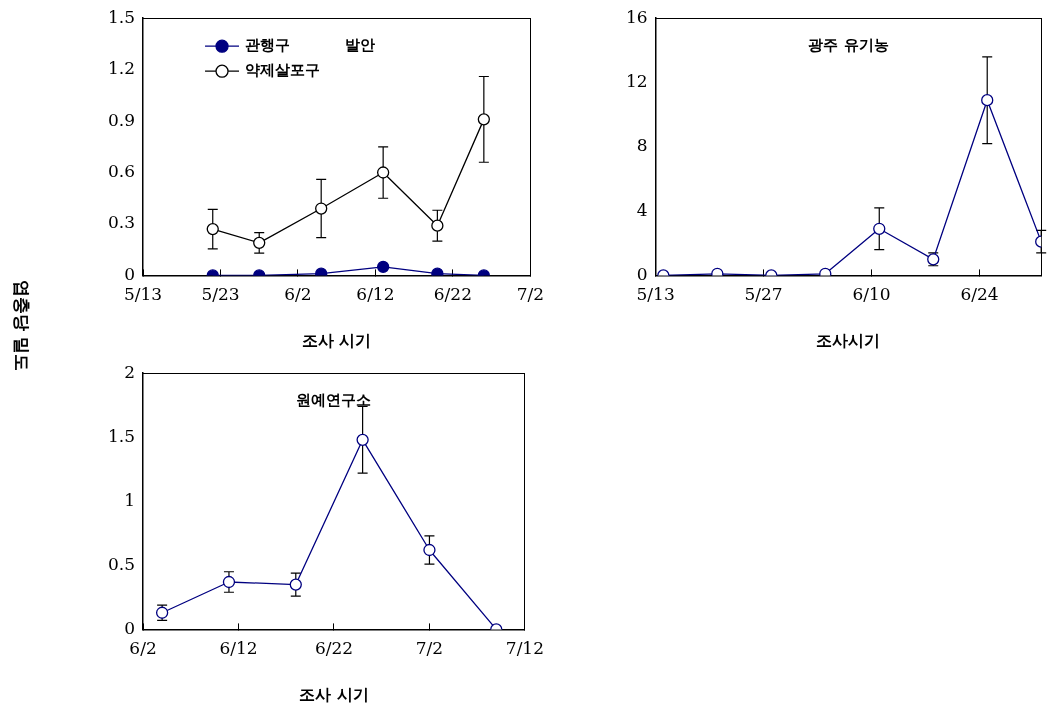 The width and height of the screenshot is (1048, 709). What do you see at coordinates (121, 68) in the screenshot?
I see `y-tick-label: 1.2` at bounding box center [121, 68].